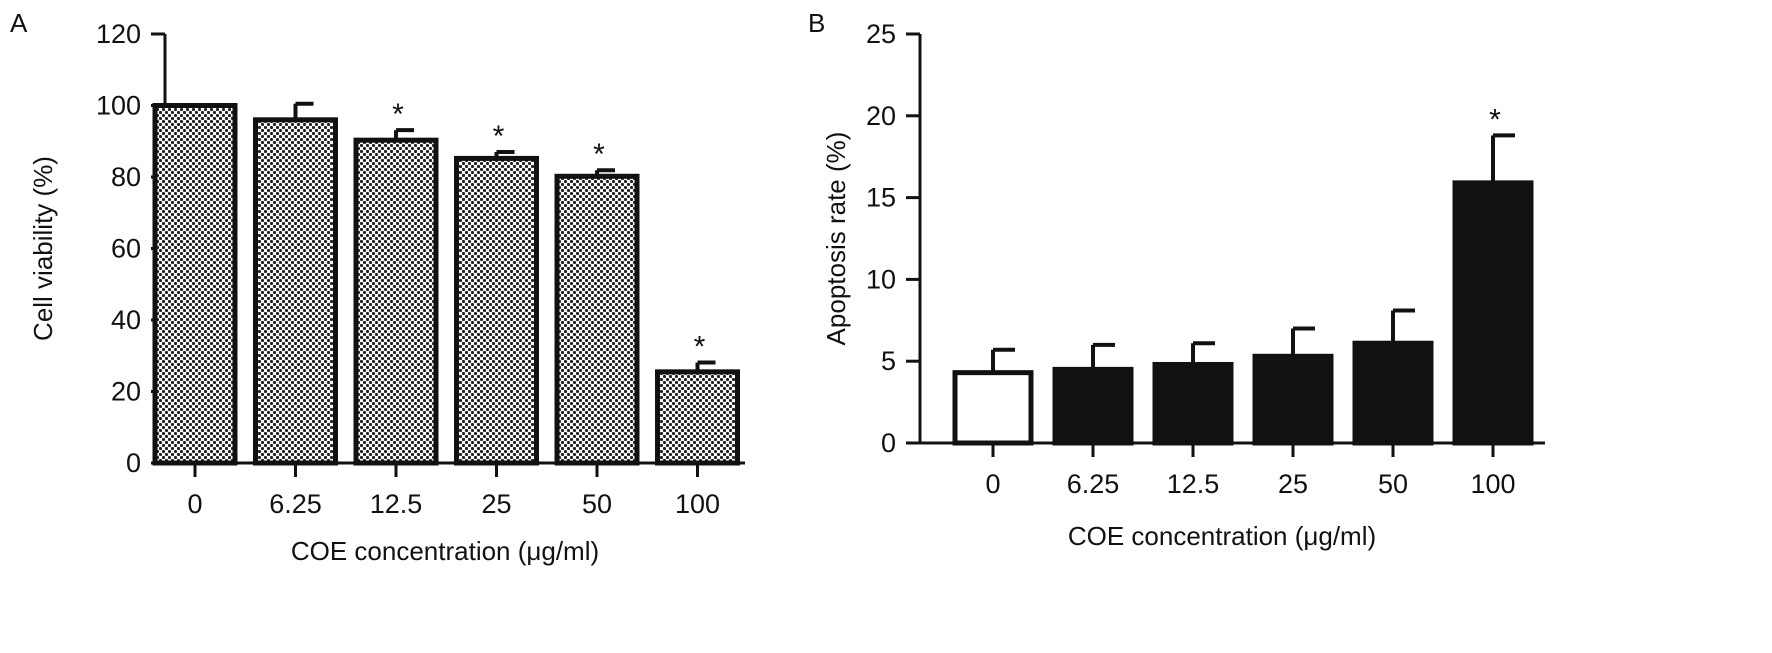  I want to click on y-tick-label: 100, so click(118, 106).